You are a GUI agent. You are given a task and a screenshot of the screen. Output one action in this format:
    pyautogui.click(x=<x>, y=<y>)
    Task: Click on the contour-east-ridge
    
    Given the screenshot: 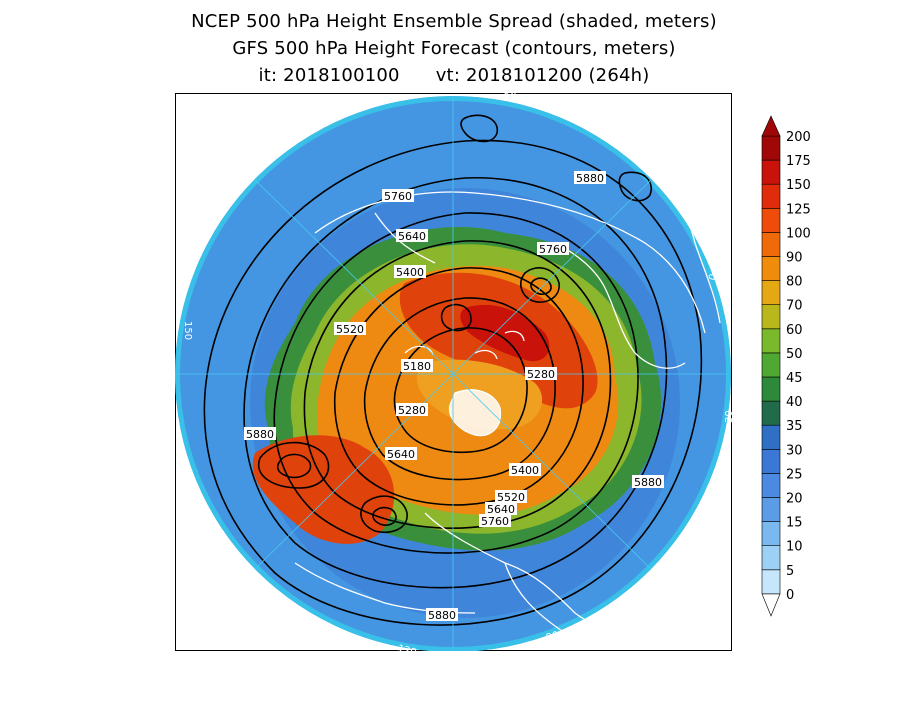 What is the action you would take?
    pyautogui.click(x=635, y=186)
    